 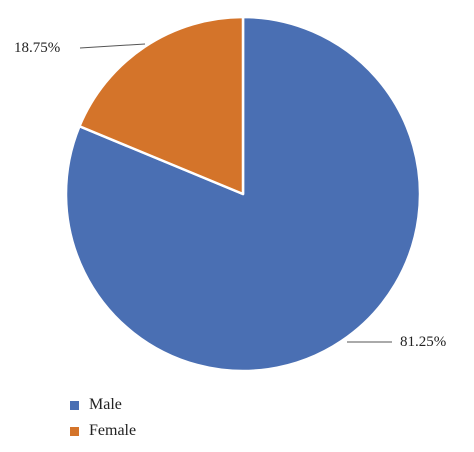 I want to click on legend-label-male: Male, so click(x=105, y=404).